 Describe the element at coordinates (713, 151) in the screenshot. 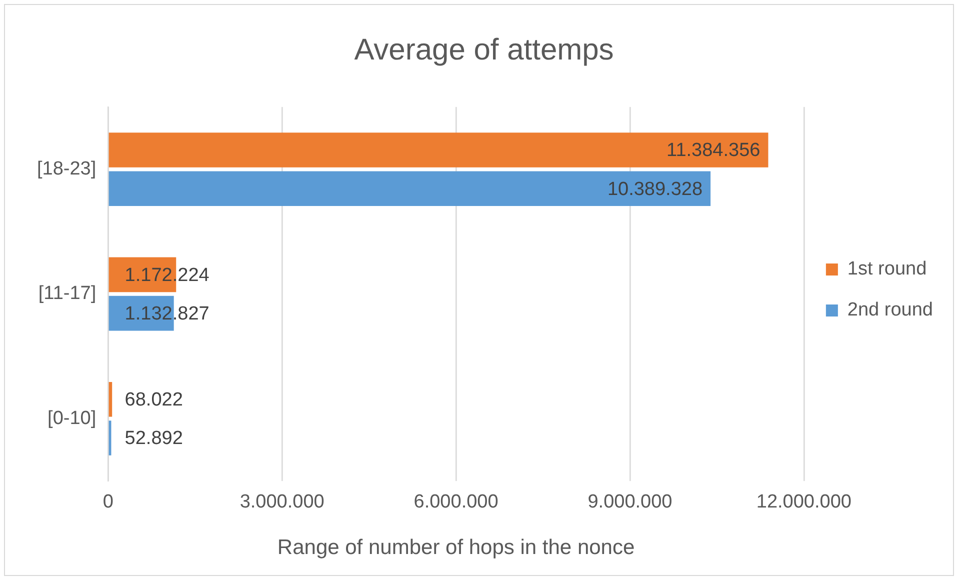

I see `data-label: 11.384.356` at that location.